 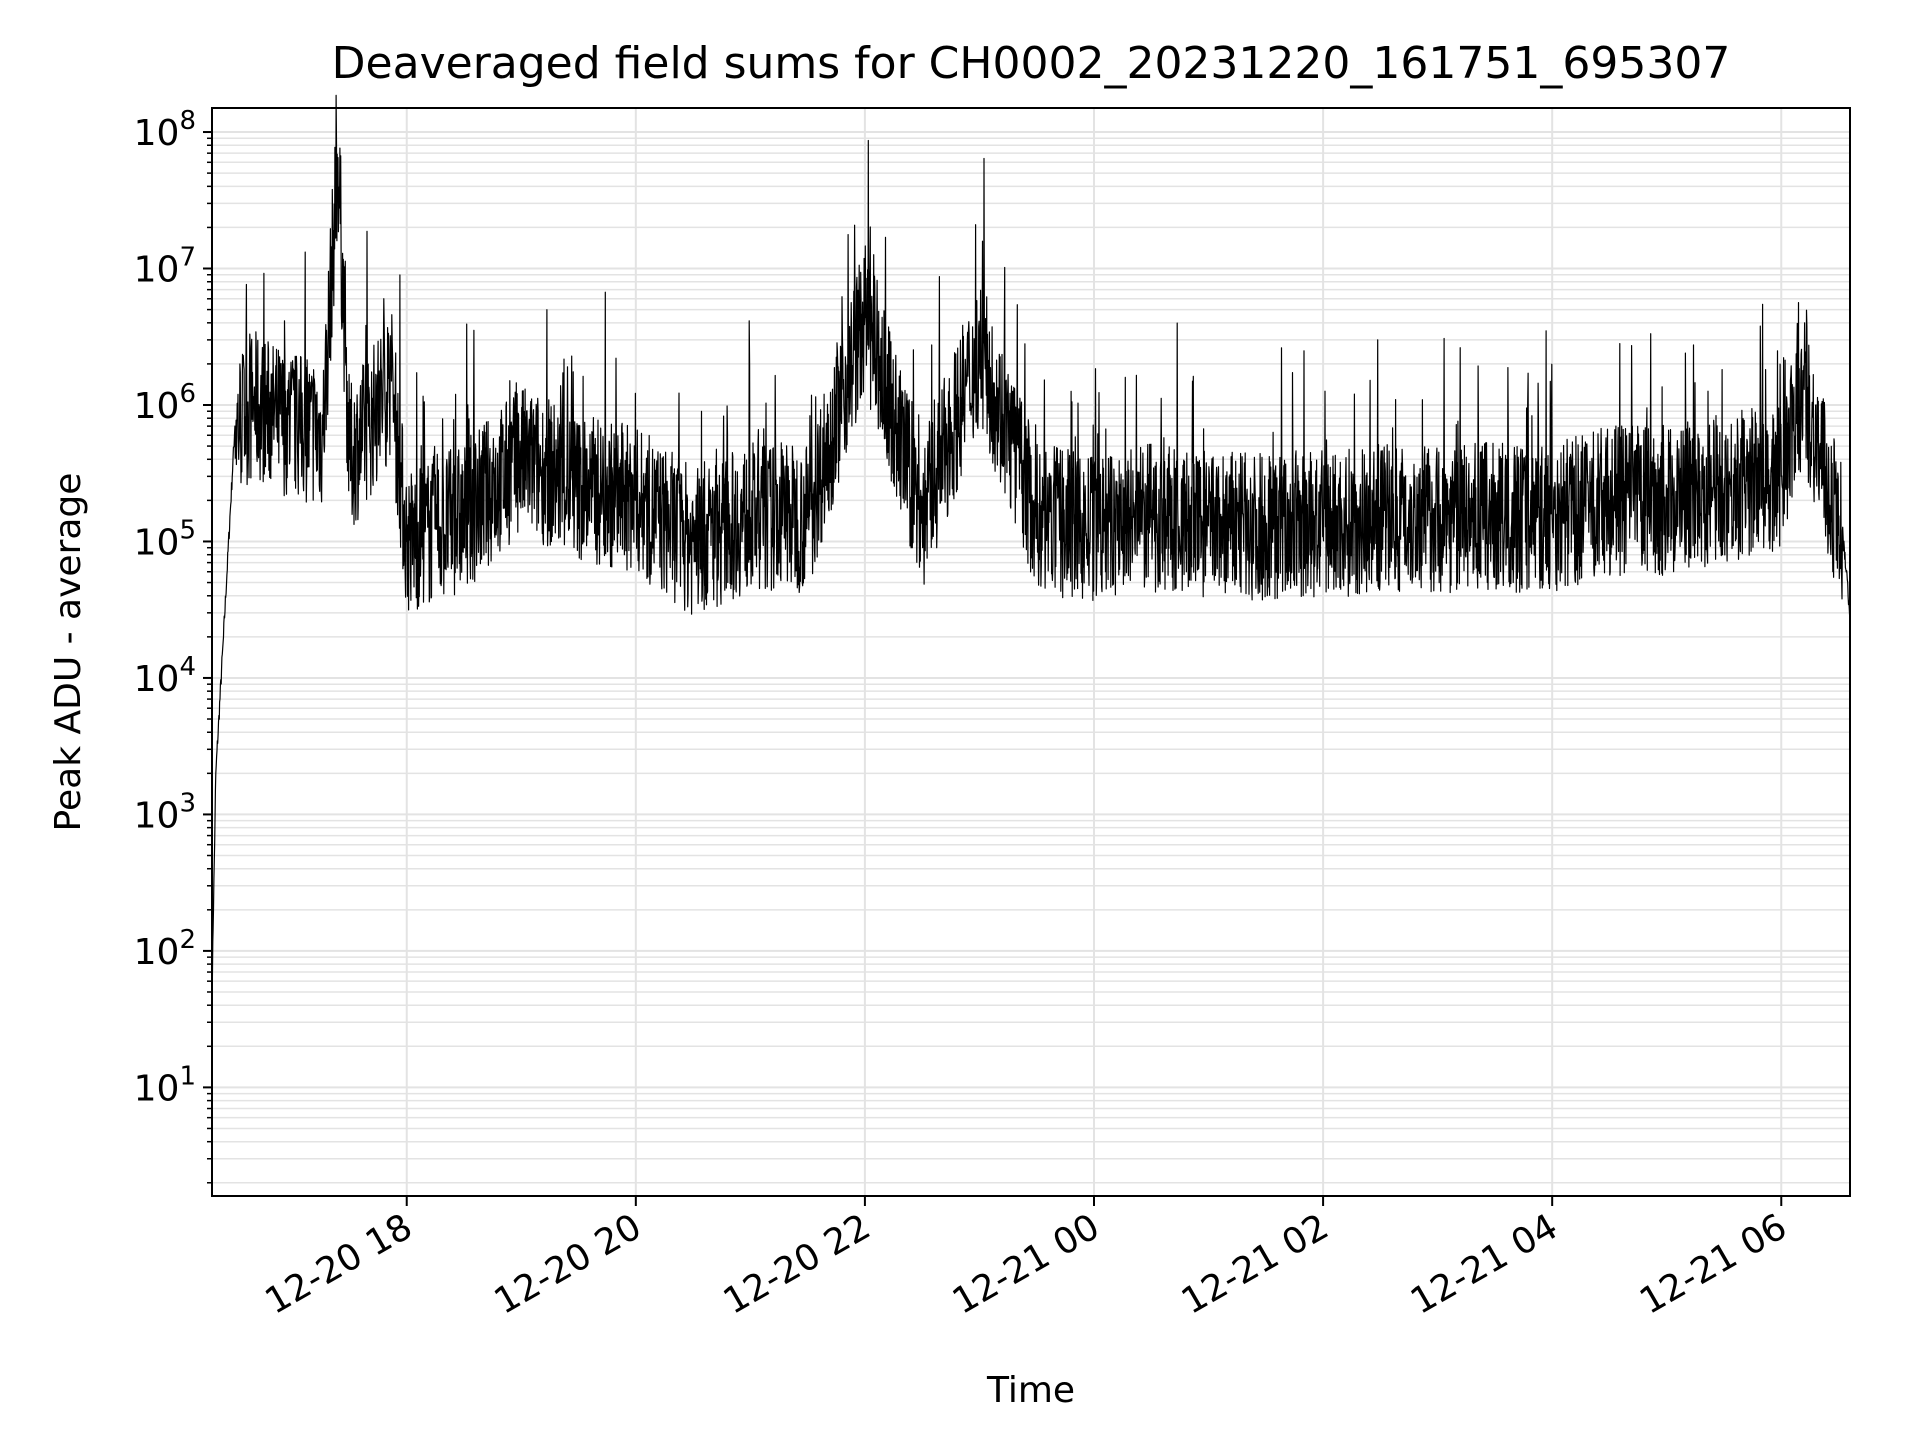 What do you see at coordinates (165, 676) in the screenshot?
I see `y-tick-label: 10⁴` at bounding box center [165, 676].